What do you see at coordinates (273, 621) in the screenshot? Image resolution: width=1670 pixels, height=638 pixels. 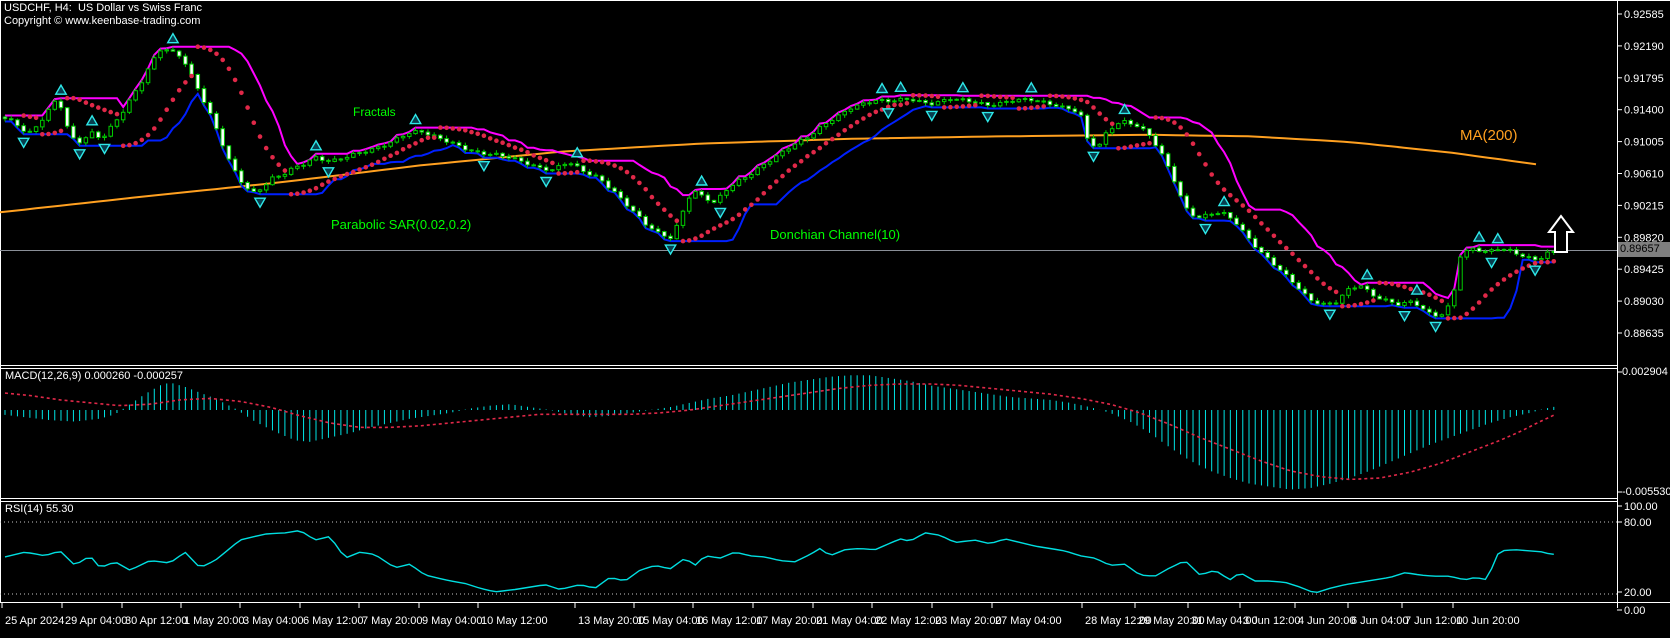 I see `time-axis-label: 3 May 04:00` at bounding box center [273, 621].